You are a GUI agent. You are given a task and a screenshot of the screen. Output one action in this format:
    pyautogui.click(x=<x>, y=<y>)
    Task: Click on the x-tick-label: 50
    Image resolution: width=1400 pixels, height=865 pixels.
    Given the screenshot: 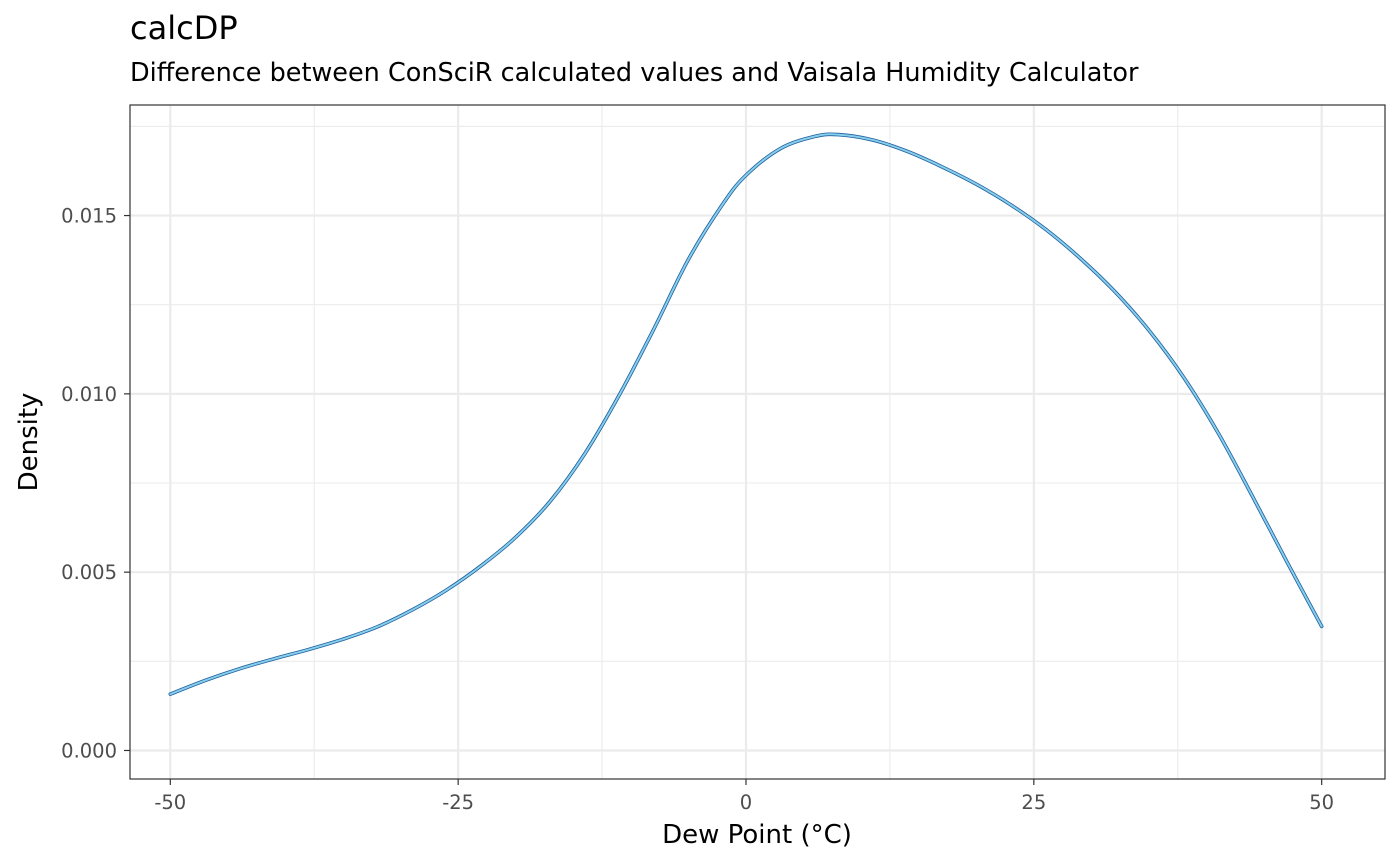 What is the action you would take?
    pyautogui.click(x=1321, y=802)
    